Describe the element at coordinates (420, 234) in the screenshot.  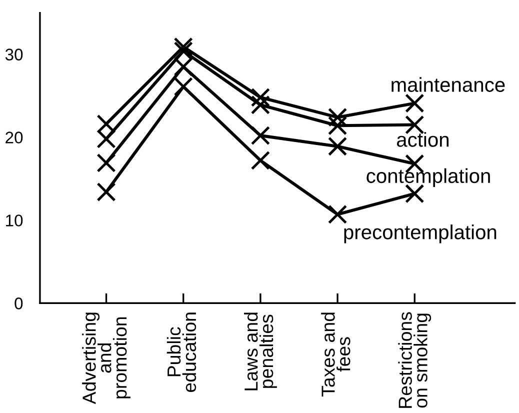
I see `series-label: precontemplation` at that location.